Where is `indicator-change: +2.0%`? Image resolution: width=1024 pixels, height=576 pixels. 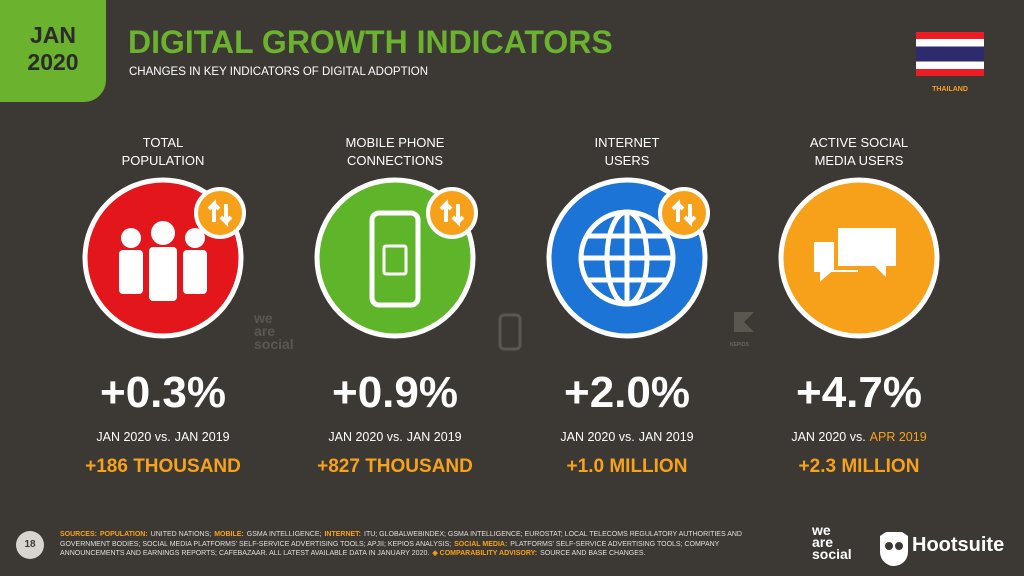
indicator-change: +2.0% is located at coordinates (627, 392).